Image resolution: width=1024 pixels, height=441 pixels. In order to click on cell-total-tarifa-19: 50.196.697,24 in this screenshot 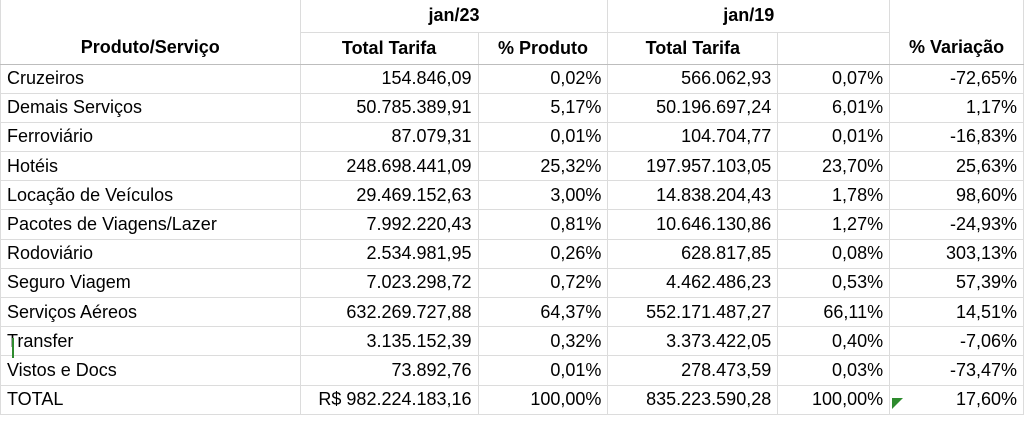, I will do `click(693, 108)`.